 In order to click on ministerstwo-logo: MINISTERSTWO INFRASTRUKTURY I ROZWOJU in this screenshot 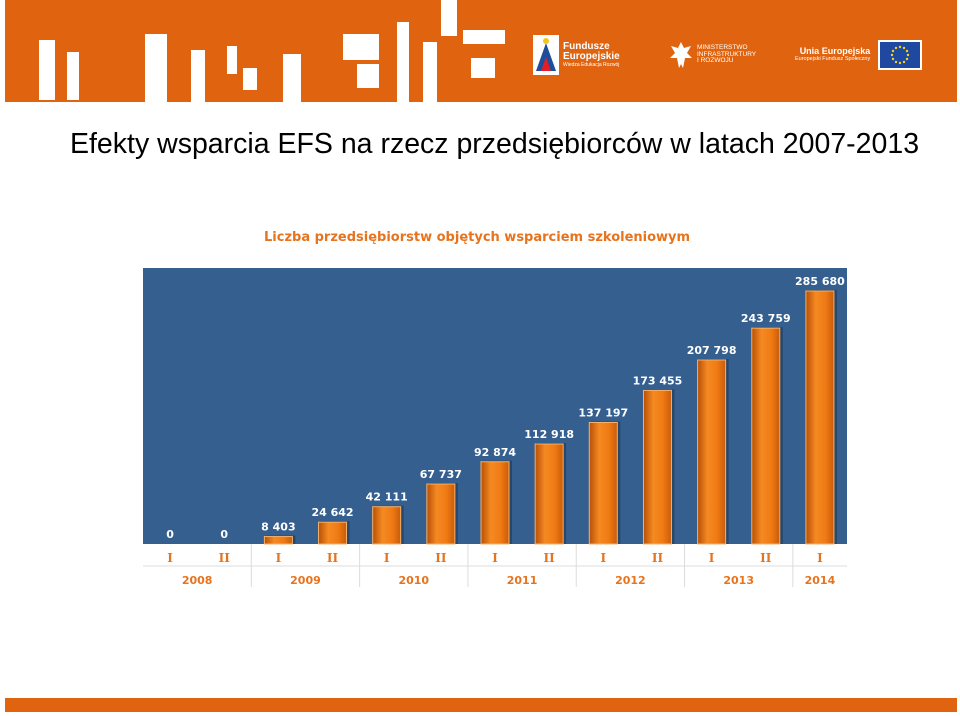, I will do `click(712, 55)`.